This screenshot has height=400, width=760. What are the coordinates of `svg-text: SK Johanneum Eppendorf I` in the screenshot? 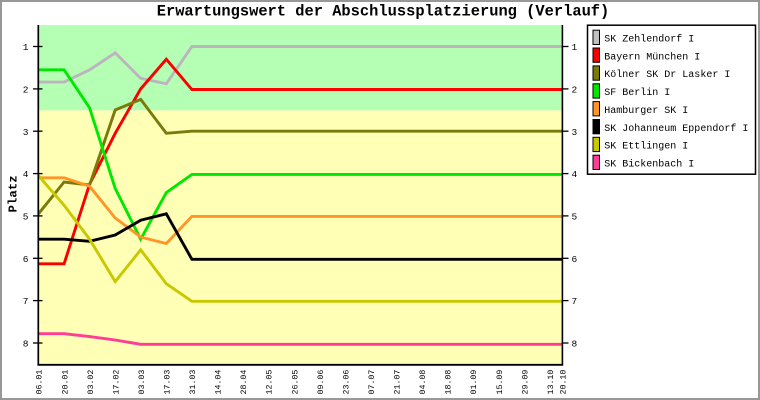 It's located at (676, 129).